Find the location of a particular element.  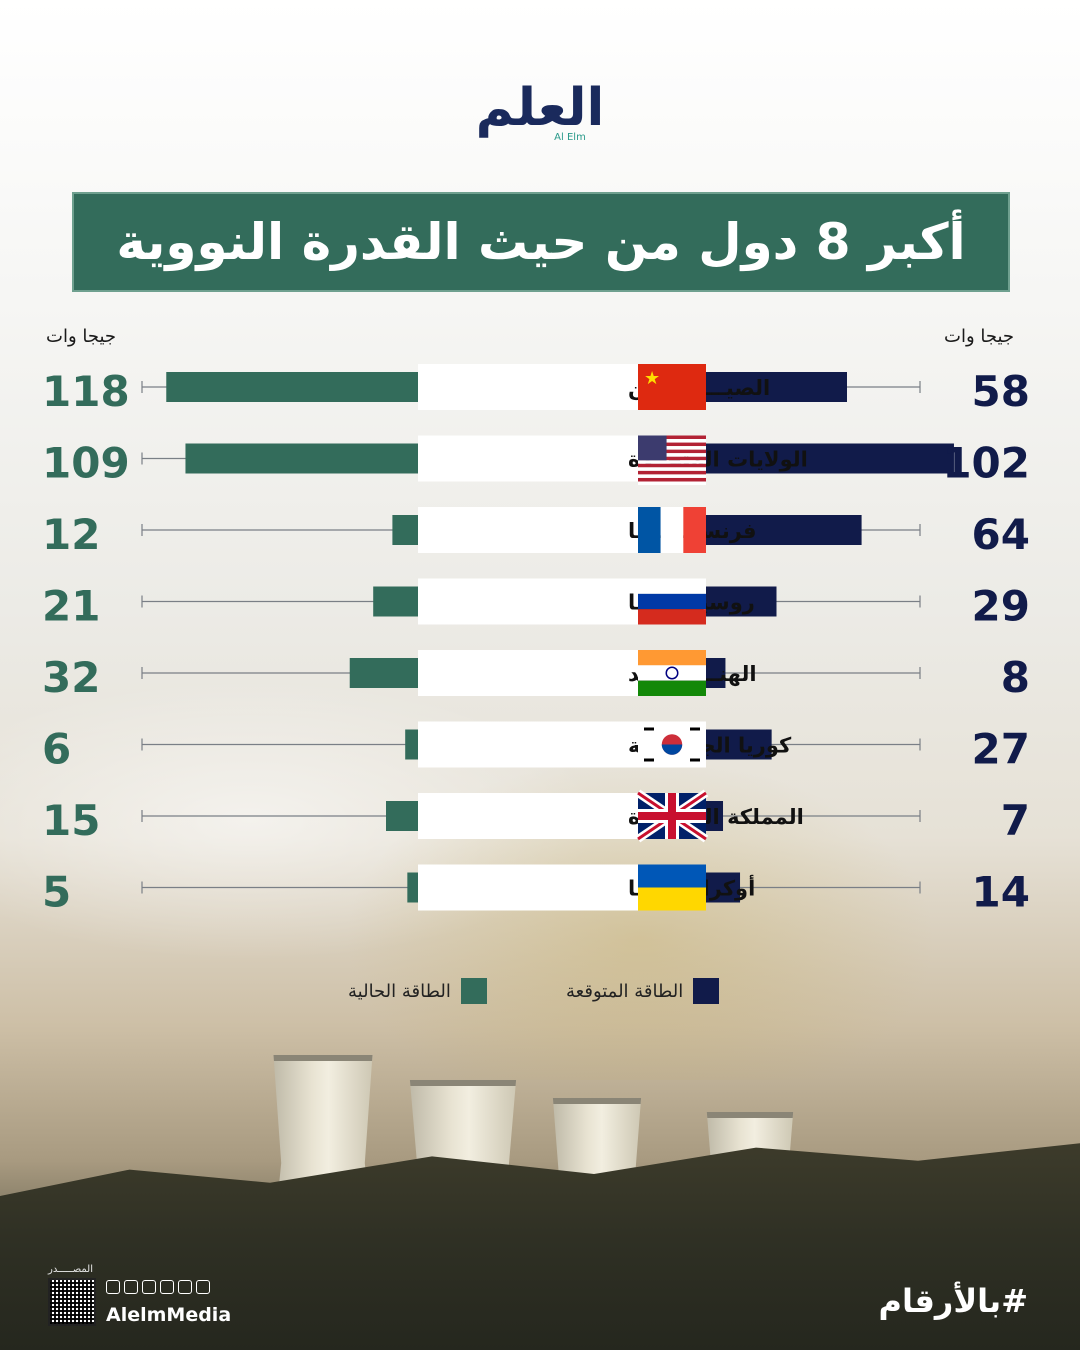

value-label-projected: 14 is located at coordinates (1001, 892).